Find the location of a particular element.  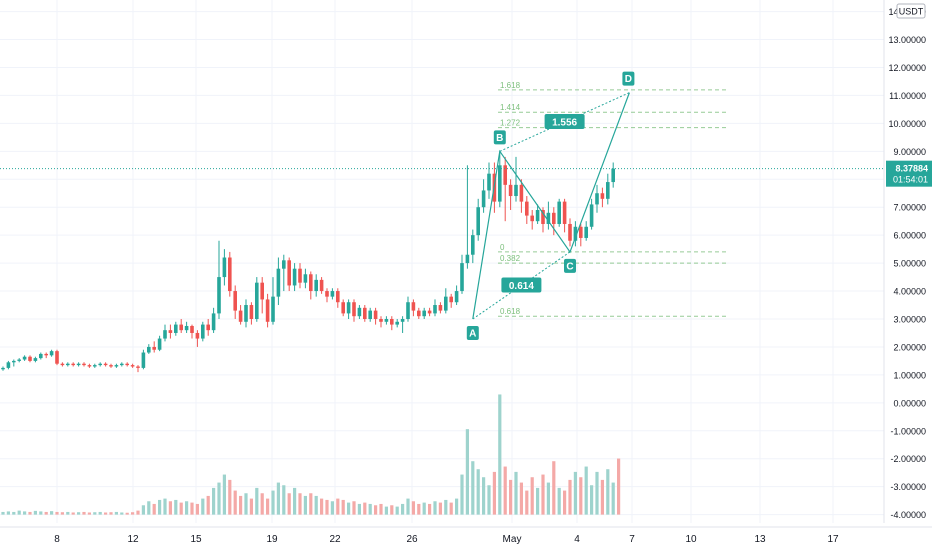

fib-level-label: 1.272 is located at coordinates (510, 123).